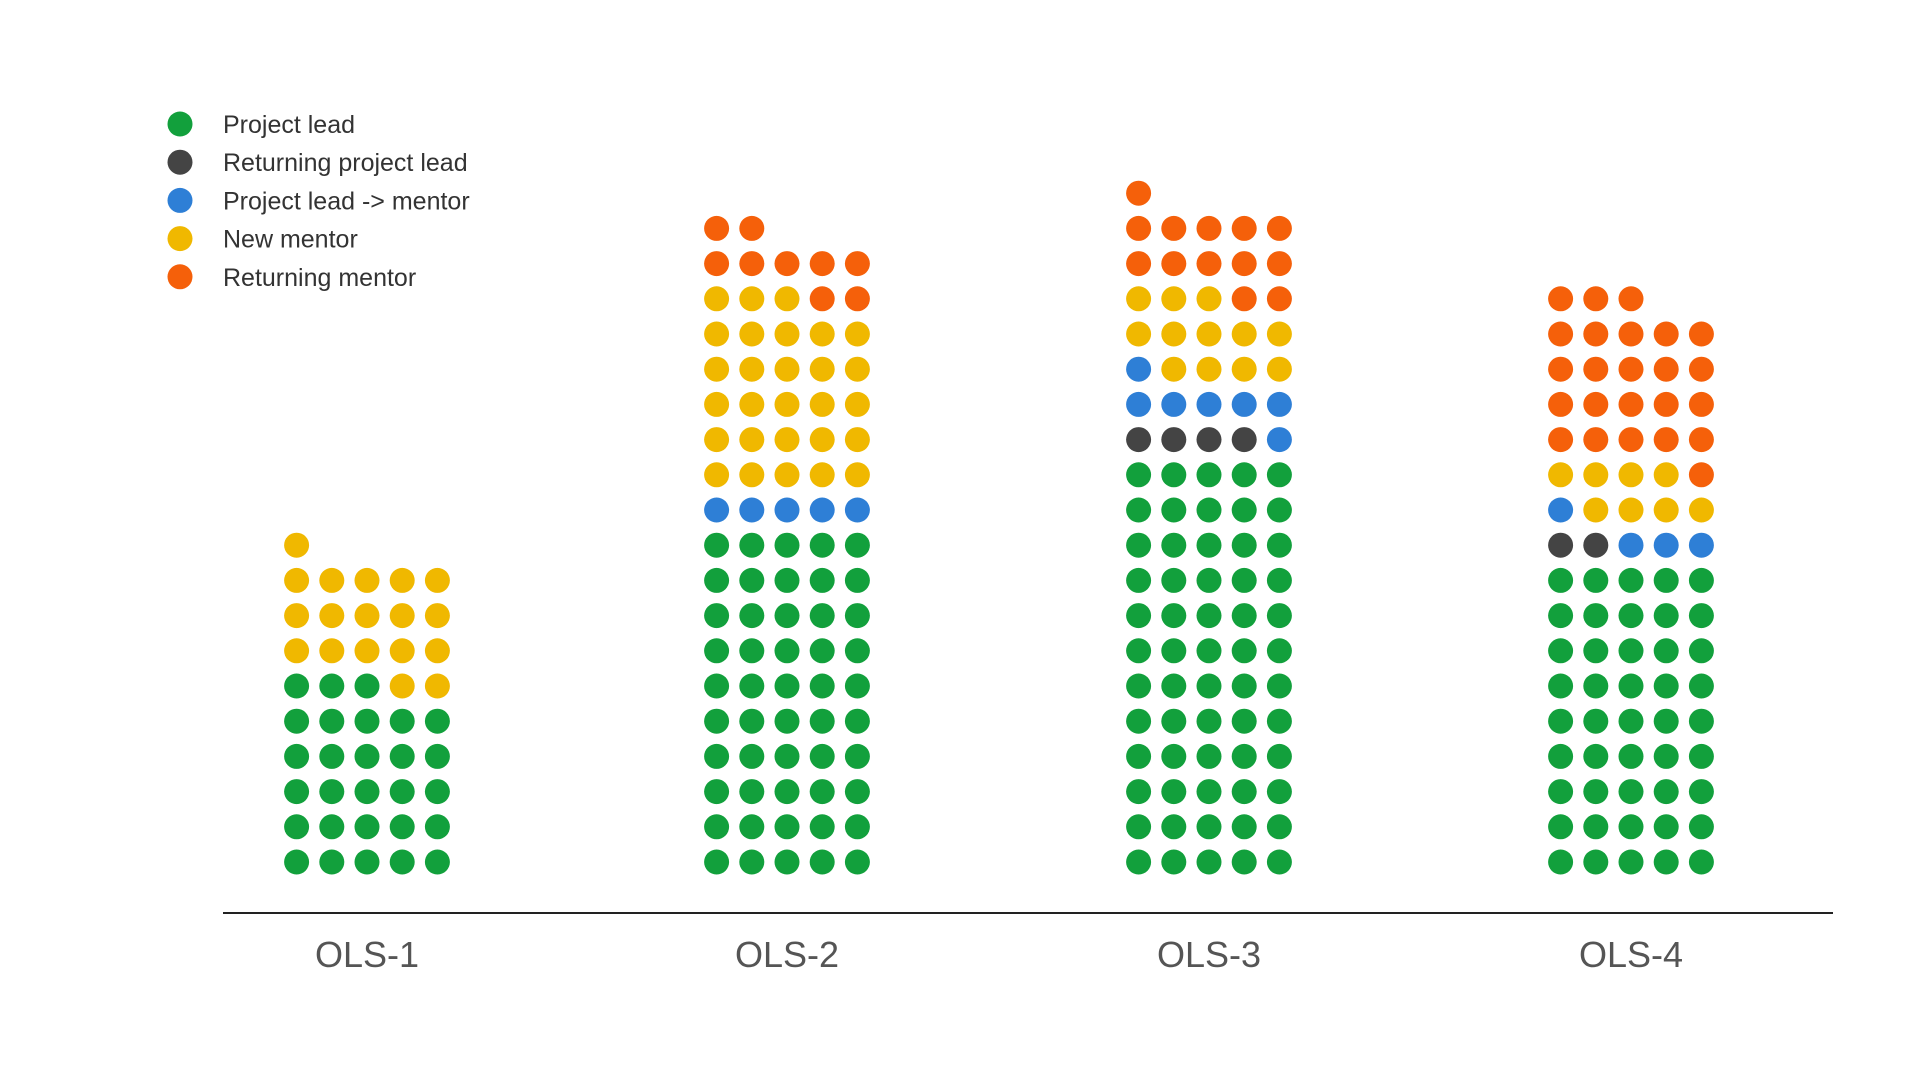 The image size is (1920, 1080). I want to click on legend-swatch-project-lead-mentor, so click(180, 200).